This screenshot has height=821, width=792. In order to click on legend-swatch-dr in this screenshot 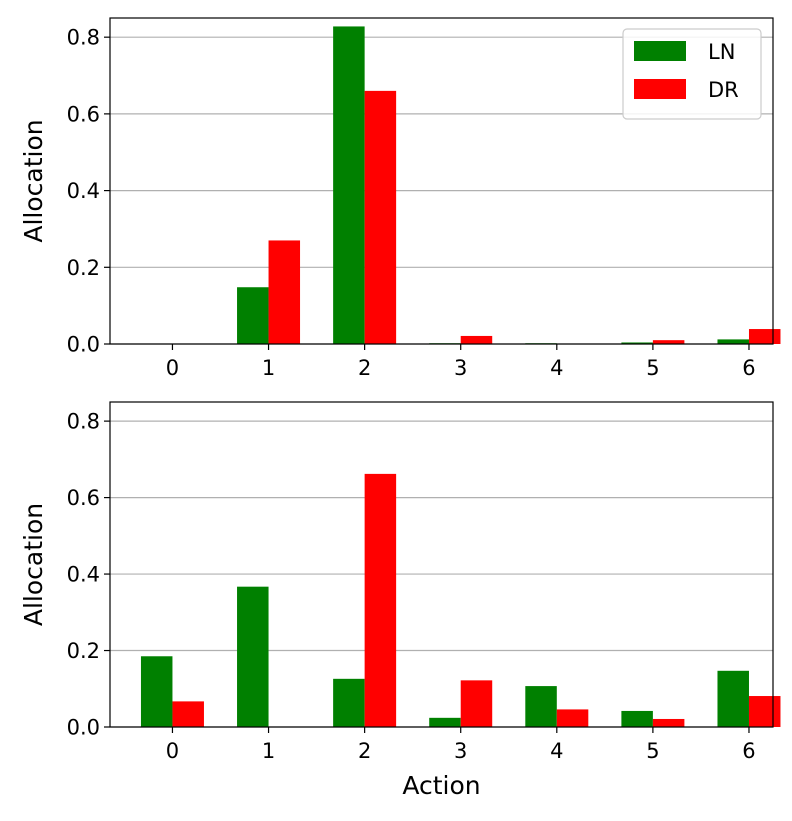, I will do `click(660, 89)`.